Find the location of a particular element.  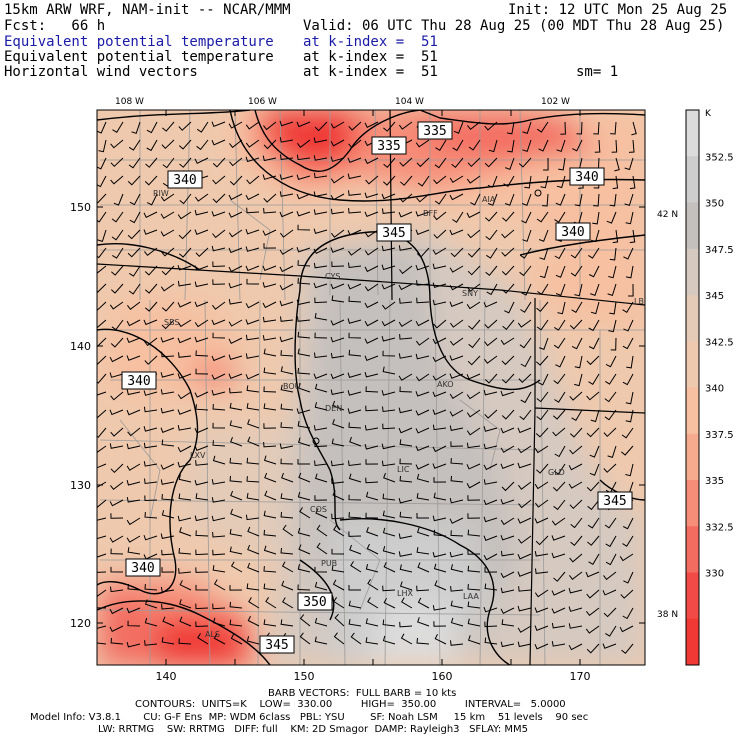

fill-337-east is located at coordinates (582, 280).